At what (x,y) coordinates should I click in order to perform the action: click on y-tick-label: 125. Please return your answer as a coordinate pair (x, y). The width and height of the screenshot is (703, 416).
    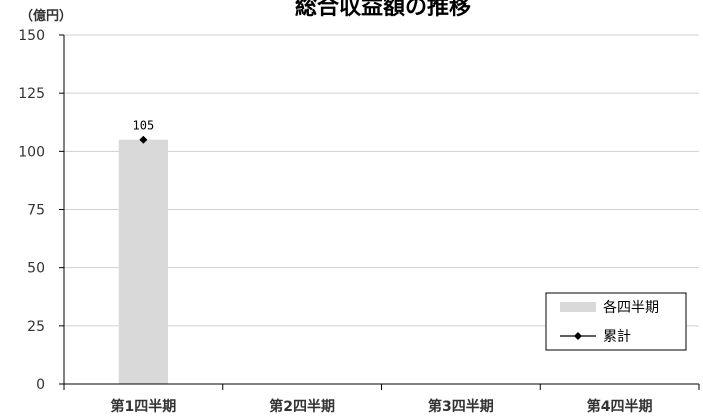
    Looking at the image, I should click on (31, 94).